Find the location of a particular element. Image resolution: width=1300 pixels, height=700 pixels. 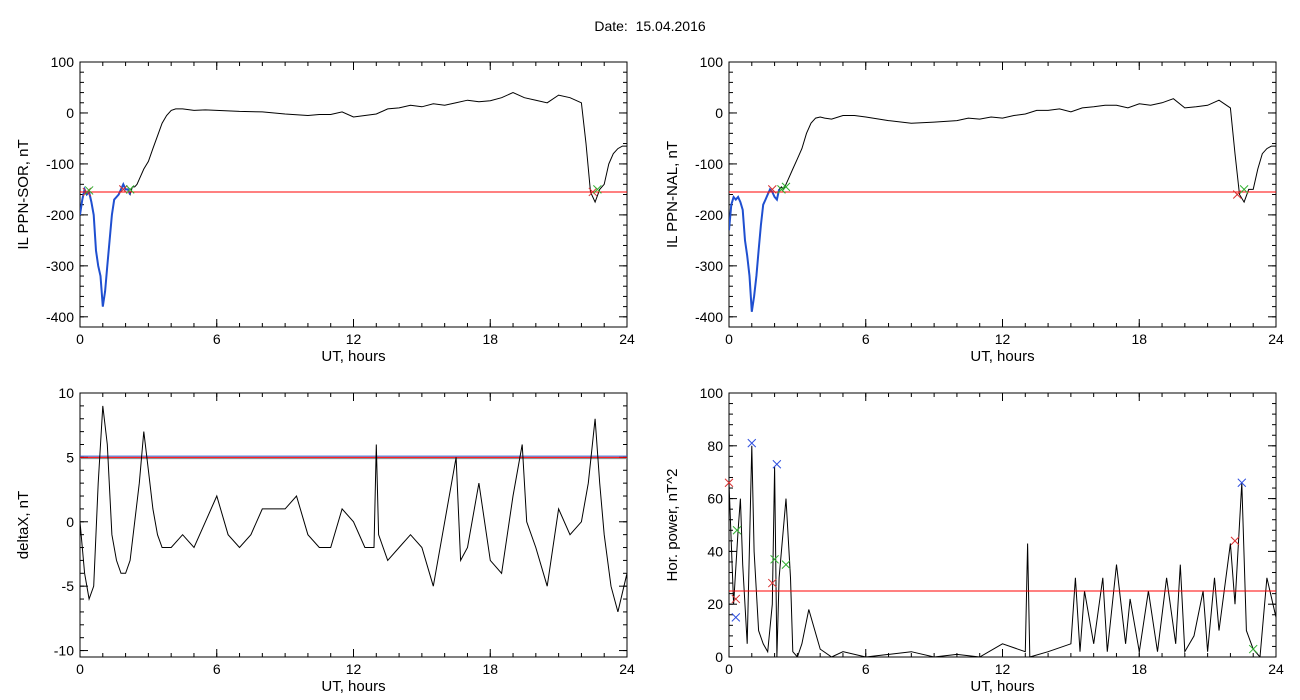

y-tick-label: 20 is located at coordinates (715, 604).